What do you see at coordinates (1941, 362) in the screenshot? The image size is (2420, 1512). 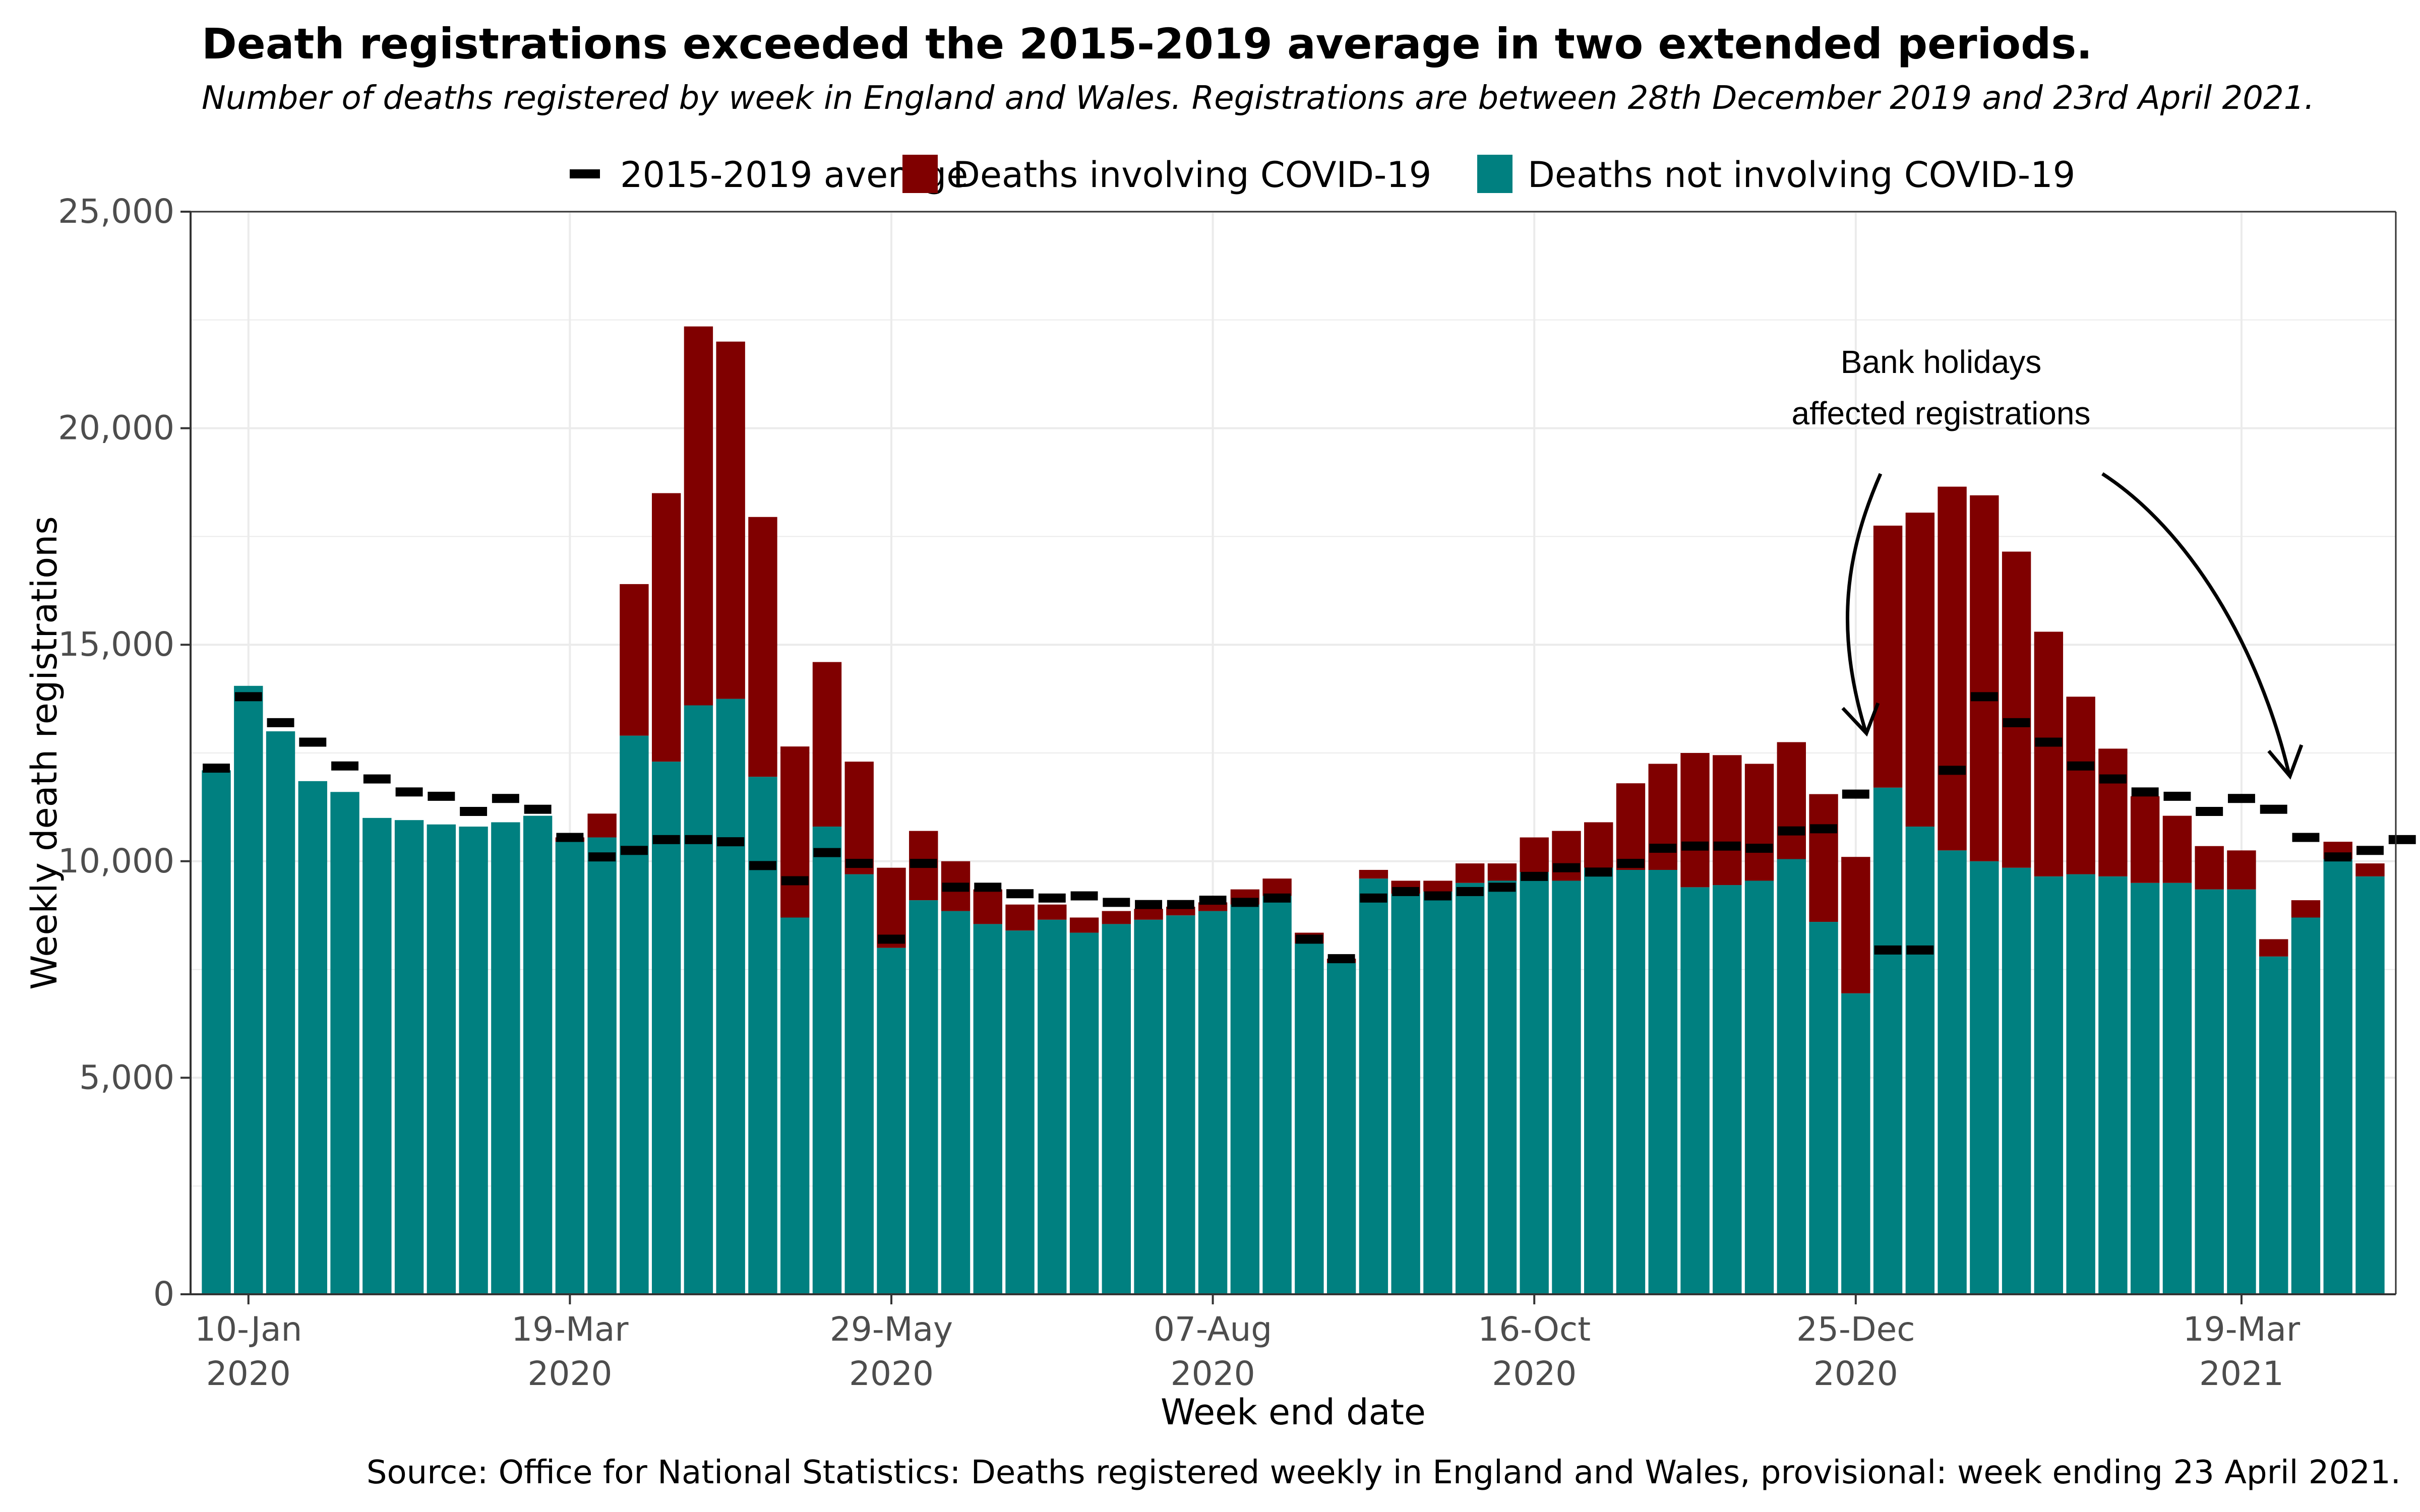 I see `annotation-line-1: Bank holidays` at bounding box center [1941, 362].